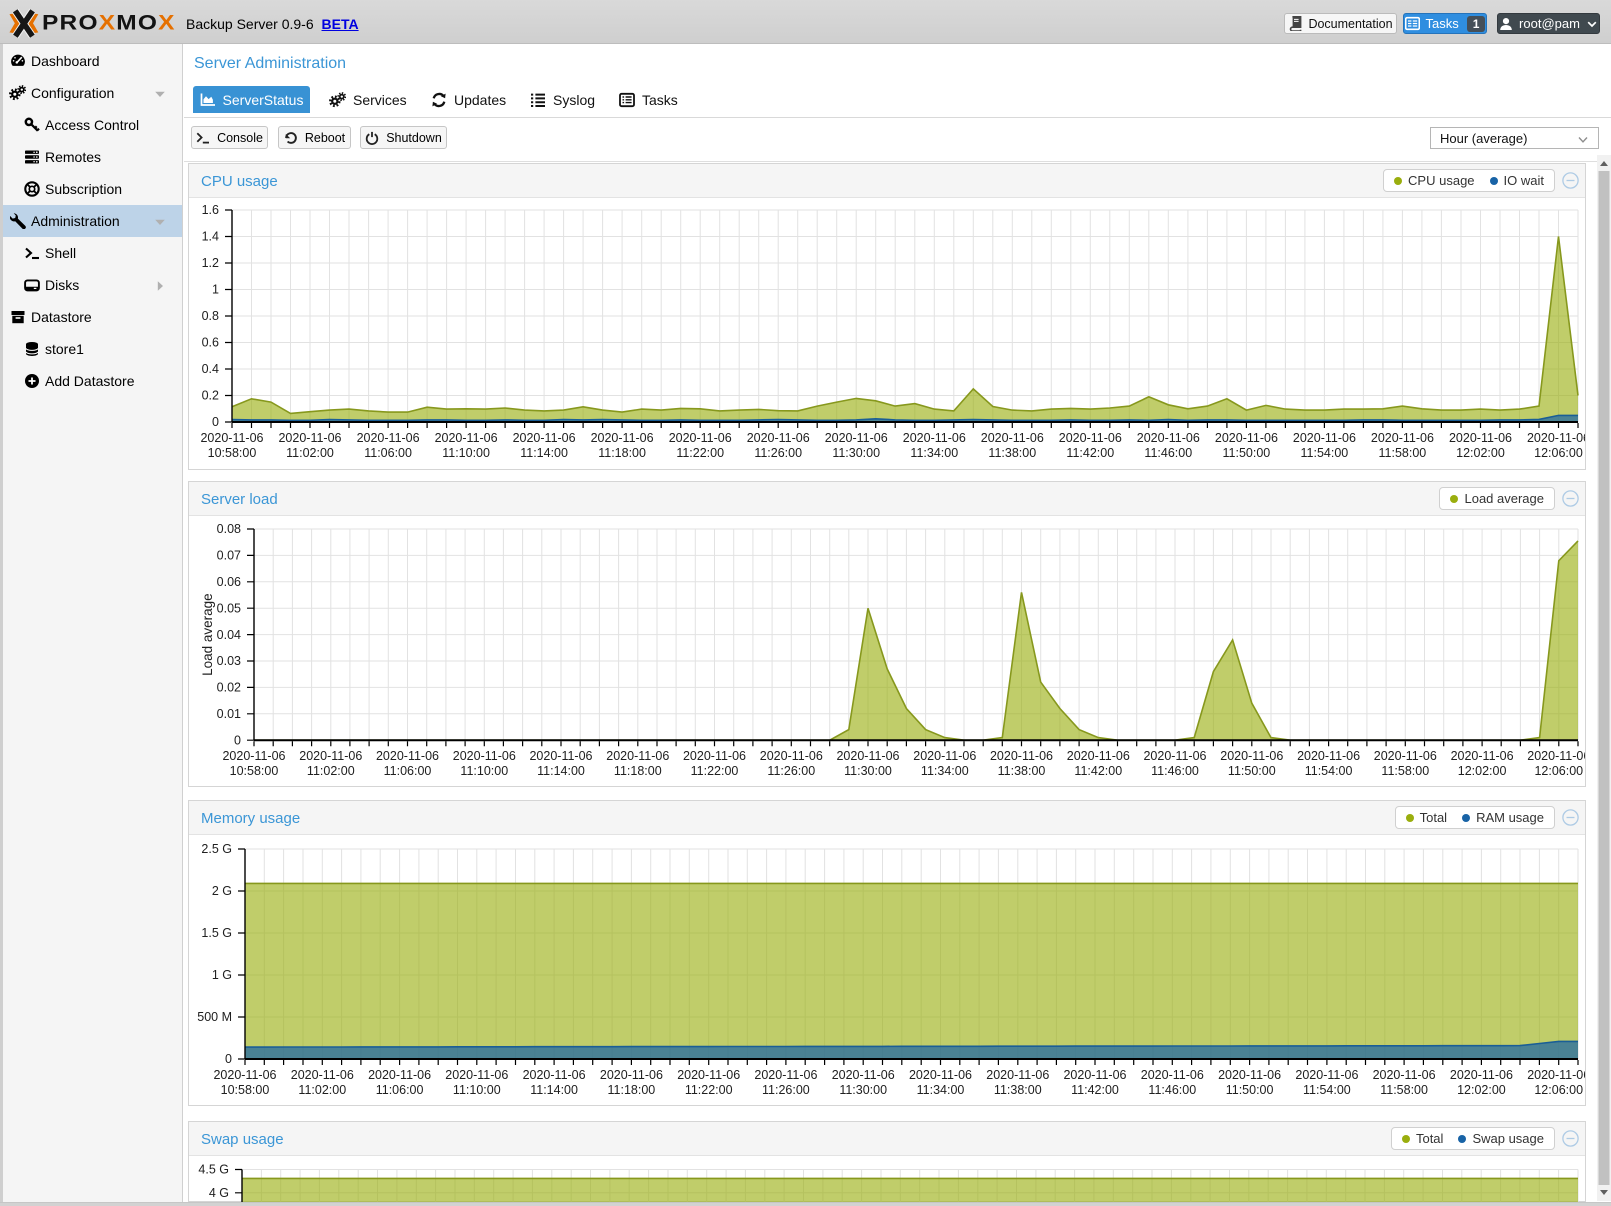 Image resolution: width=1611 pixels, height=1206 pixels. Describe the element at coordinates (216, 849) in the screenshot. I see `svg-text: 2.5 G` at that location.